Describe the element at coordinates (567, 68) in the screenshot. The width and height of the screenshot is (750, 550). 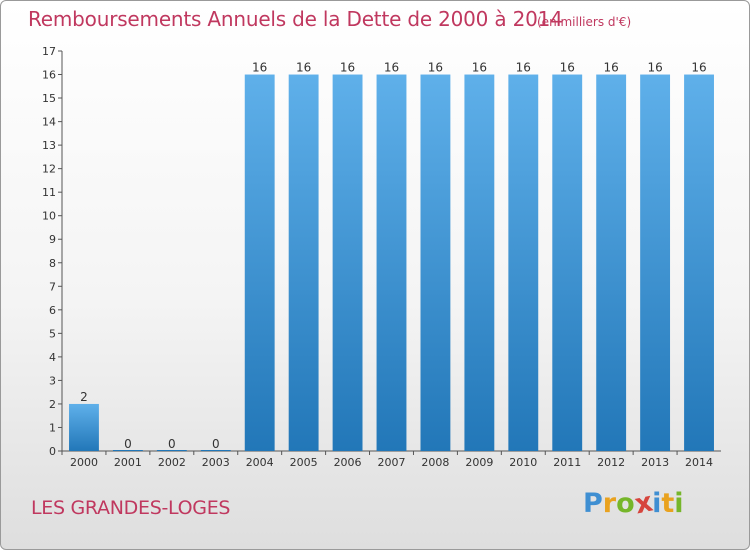
I see `value-label-2011: 16` at that location.